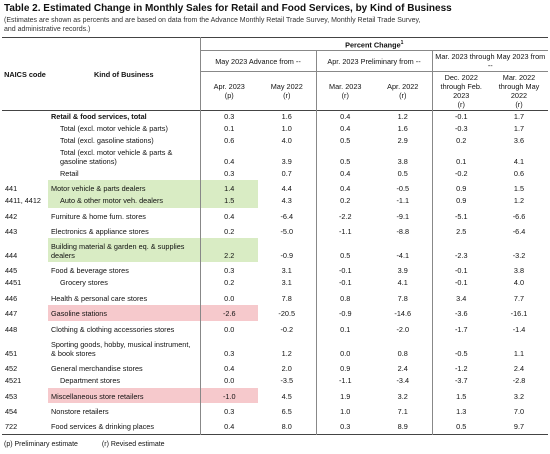 Image resolution: width=550 pixels, height=454 pixels. I want to click on percent-value: 0.3, so click(228, 348).